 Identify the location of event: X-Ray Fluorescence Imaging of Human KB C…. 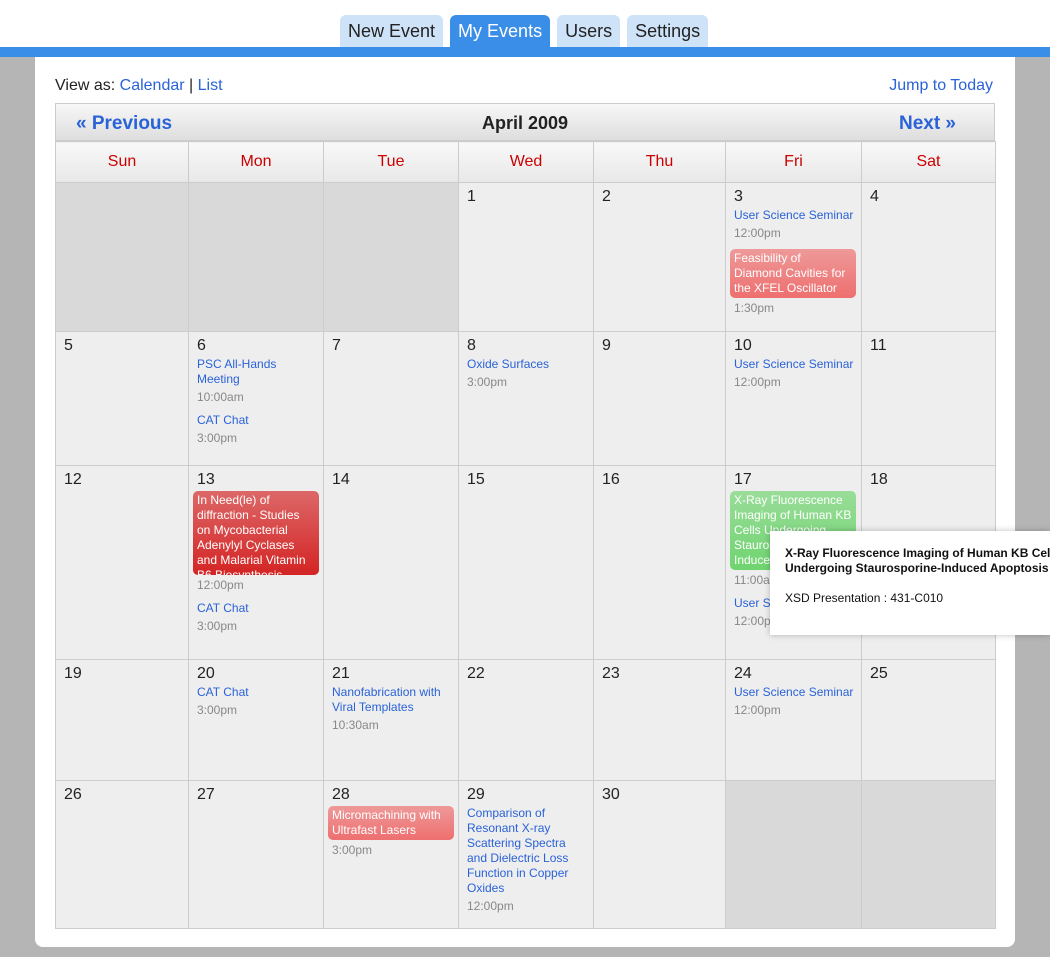
(793, 539).